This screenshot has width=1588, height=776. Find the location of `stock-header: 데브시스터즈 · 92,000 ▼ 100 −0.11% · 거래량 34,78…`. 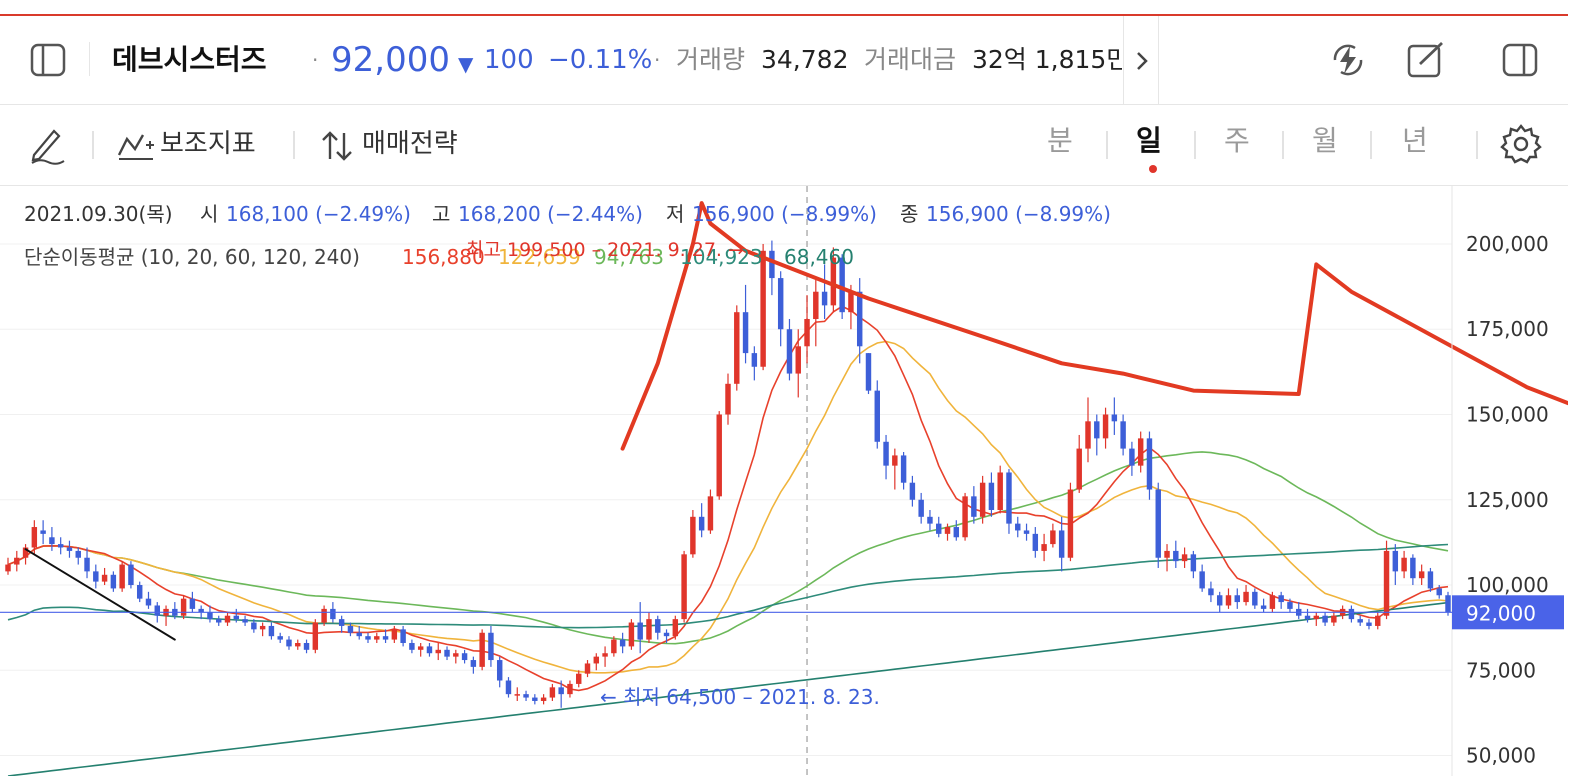

stock-header: 데브시스터즈 · 92,000 ▼ 100 −0.11% · 거래량 34,78… is located at coordinates (784, 60).